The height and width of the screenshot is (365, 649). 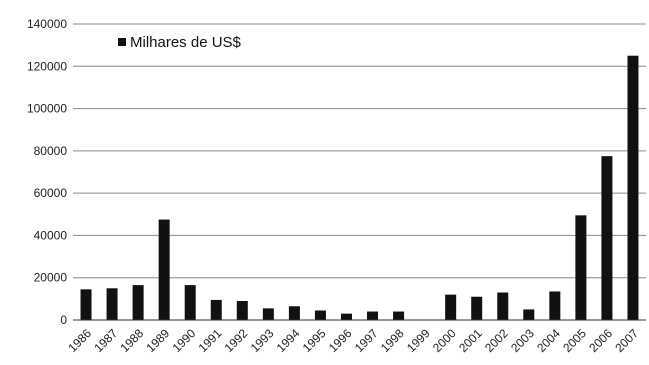 What do you see at coordinates (63, 320) in the screenshot?
I see `y-tick-label: 0` at bounding box center [63, 320].